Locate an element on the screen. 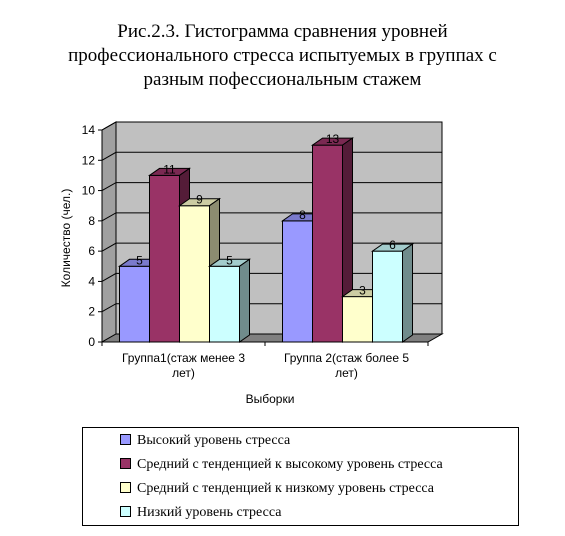  title-line-1: Рис.2.3. Гистограмма сравнения уровней is located at coordinates (282, 31).